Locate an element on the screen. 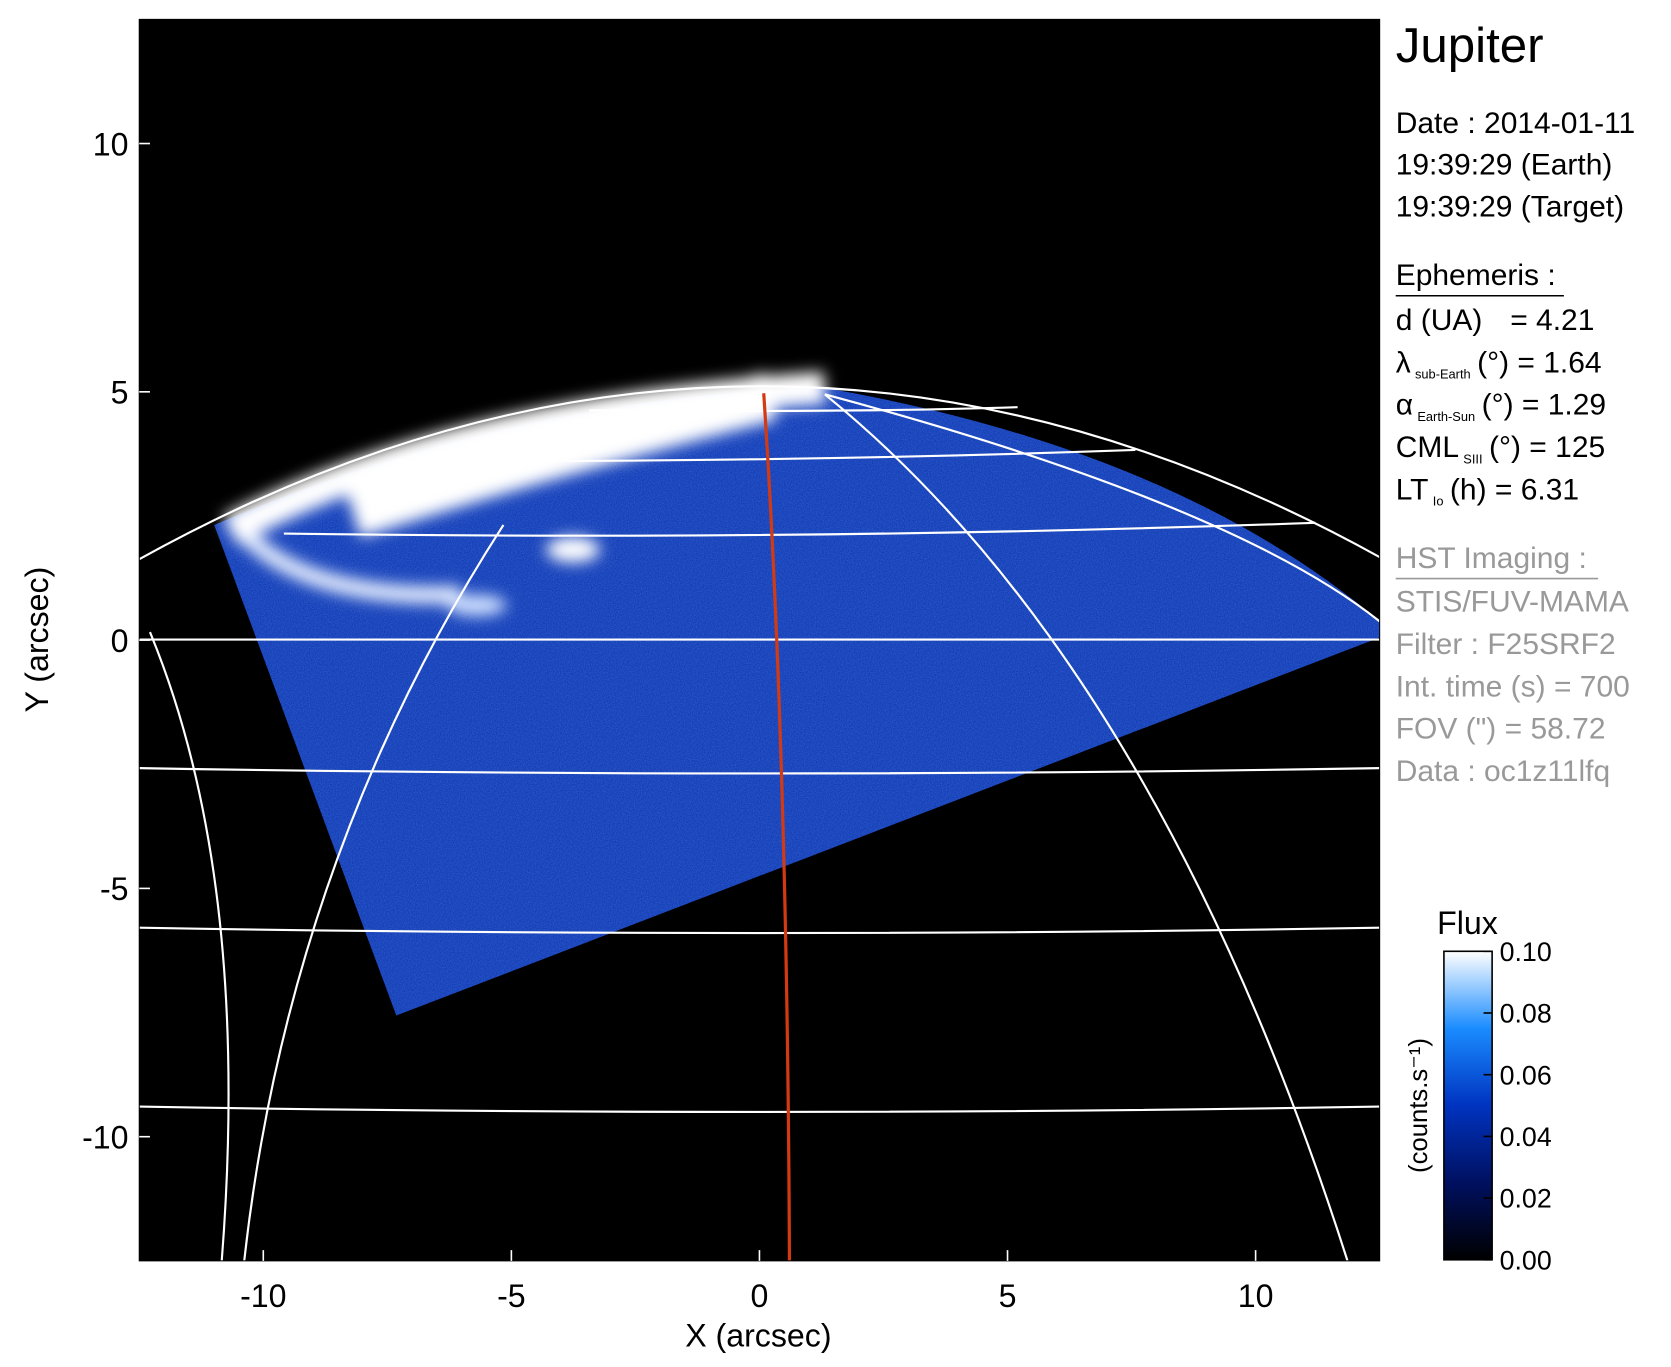  colorbar is located at coordinates (1468, 1105).